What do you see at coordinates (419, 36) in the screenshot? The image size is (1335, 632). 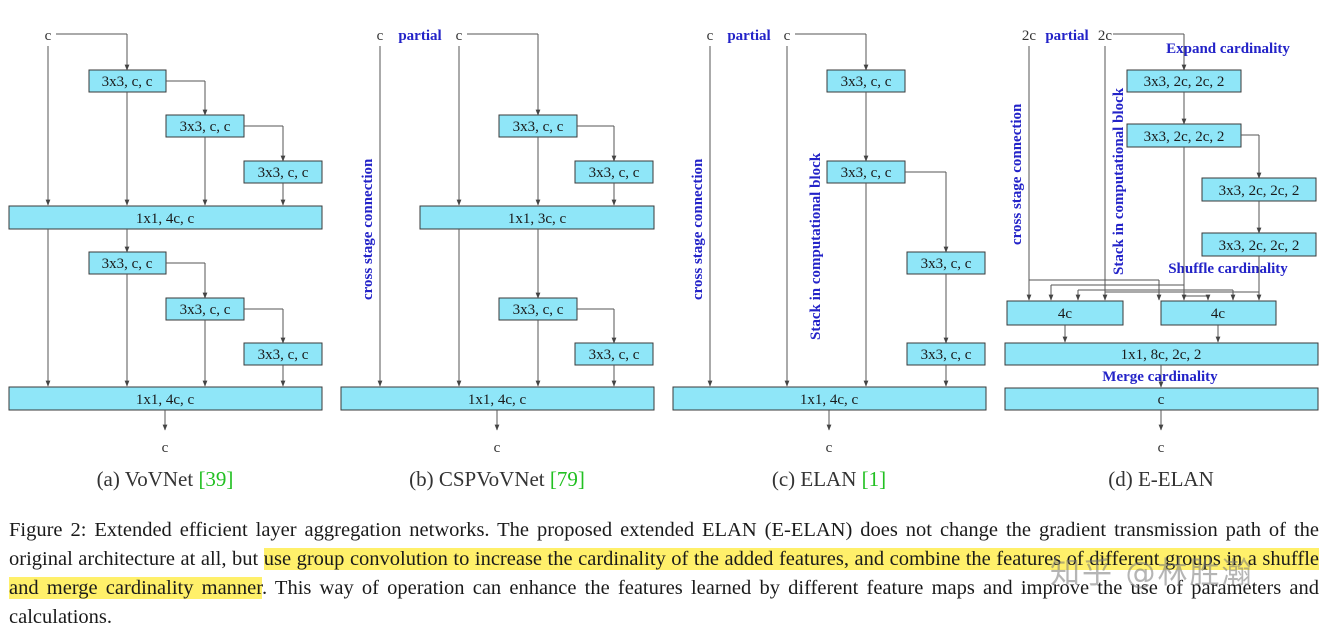 I see `cspvovnet-partial-label: partial` at bounding box center [419, 36].